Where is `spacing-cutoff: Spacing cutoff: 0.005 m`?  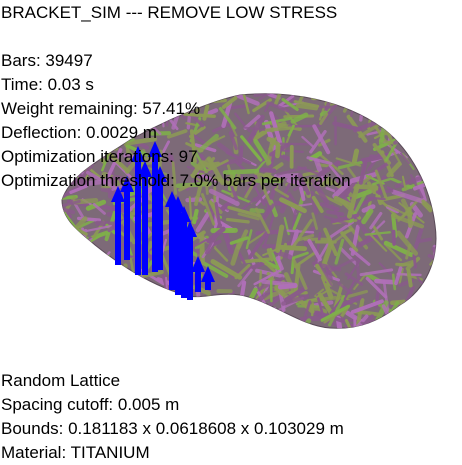
spacing-cutoff: Spacing cutoff: 0.005 m is located at coordinates (90, 404).